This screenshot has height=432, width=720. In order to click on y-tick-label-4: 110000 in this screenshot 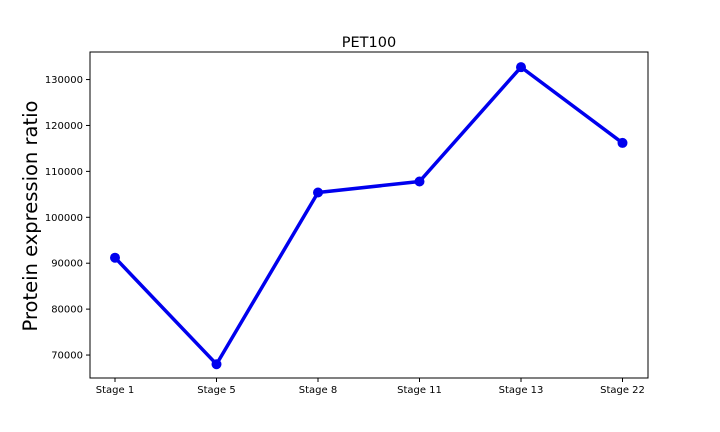, I will do `click(64, 172)`.